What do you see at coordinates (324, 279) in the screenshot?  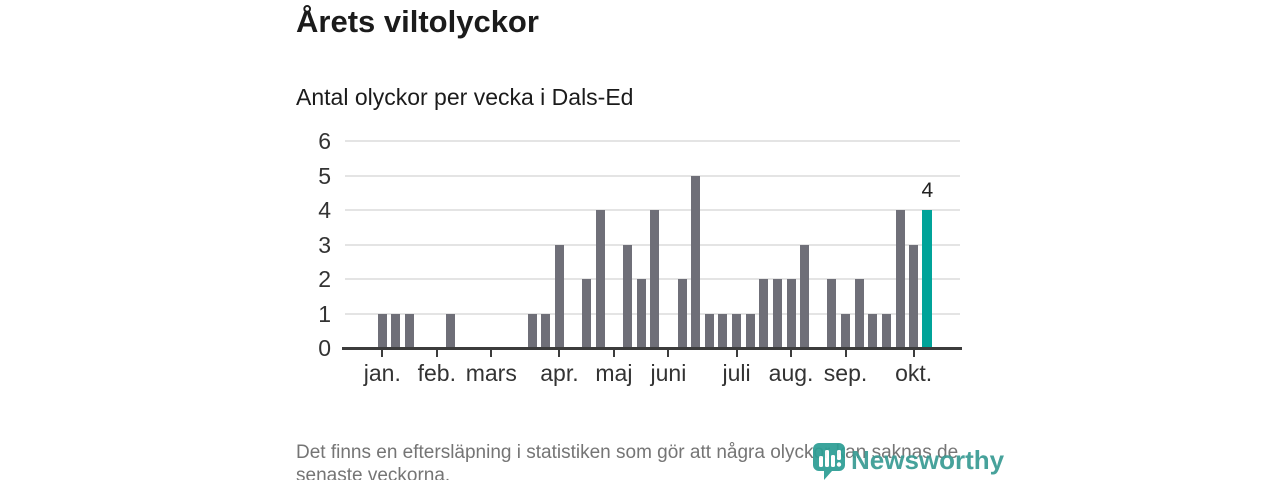 I see `y-axis-label-2: 2` at bounding box center [324, 279].